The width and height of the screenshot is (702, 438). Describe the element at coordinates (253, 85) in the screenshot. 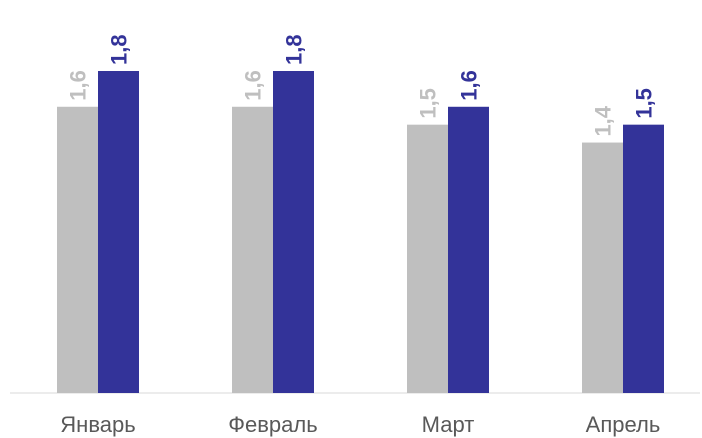

I see `value-label-series1-1: 1,6` at that location.